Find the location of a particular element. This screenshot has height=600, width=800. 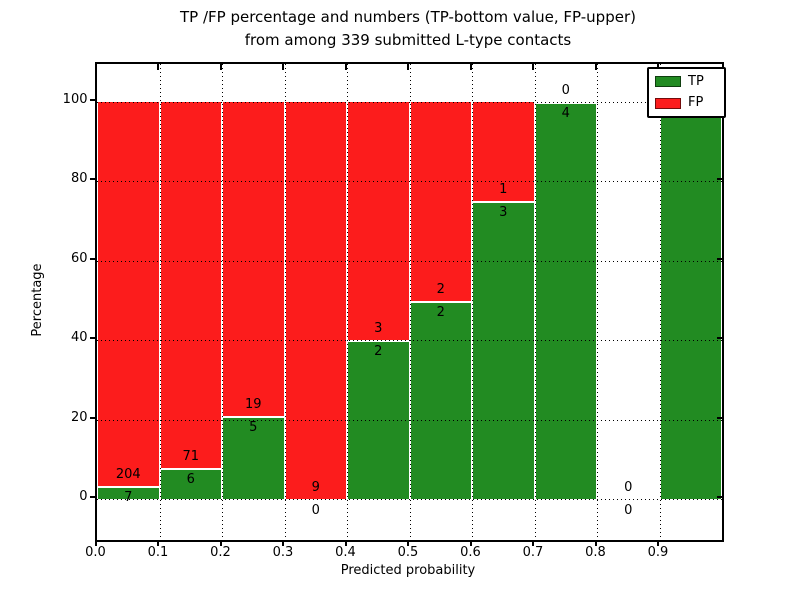

x-tick-top-0.5 is located at coordinates (408, 67).